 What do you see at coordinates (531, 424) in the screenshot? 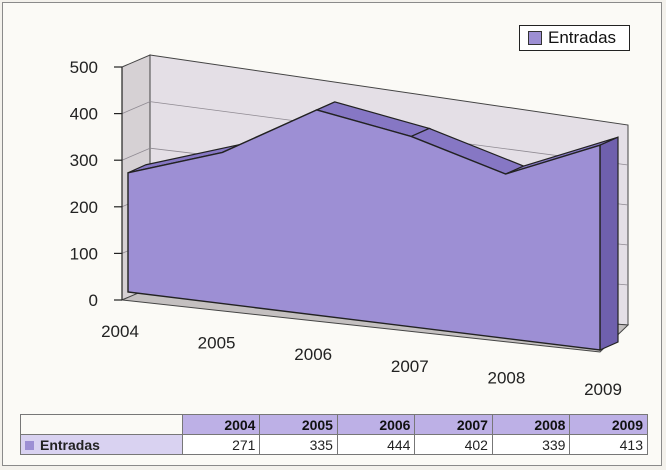
I see `data-table-header: 2008` at bounding box center [531, 424].